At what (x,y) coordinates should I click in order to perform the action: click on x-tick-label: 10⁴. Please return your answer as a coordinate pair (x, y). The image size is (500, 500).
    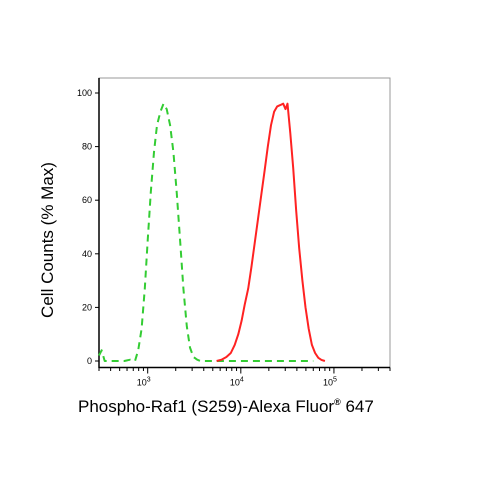
    Looking at the image, I should click on (237, 382).